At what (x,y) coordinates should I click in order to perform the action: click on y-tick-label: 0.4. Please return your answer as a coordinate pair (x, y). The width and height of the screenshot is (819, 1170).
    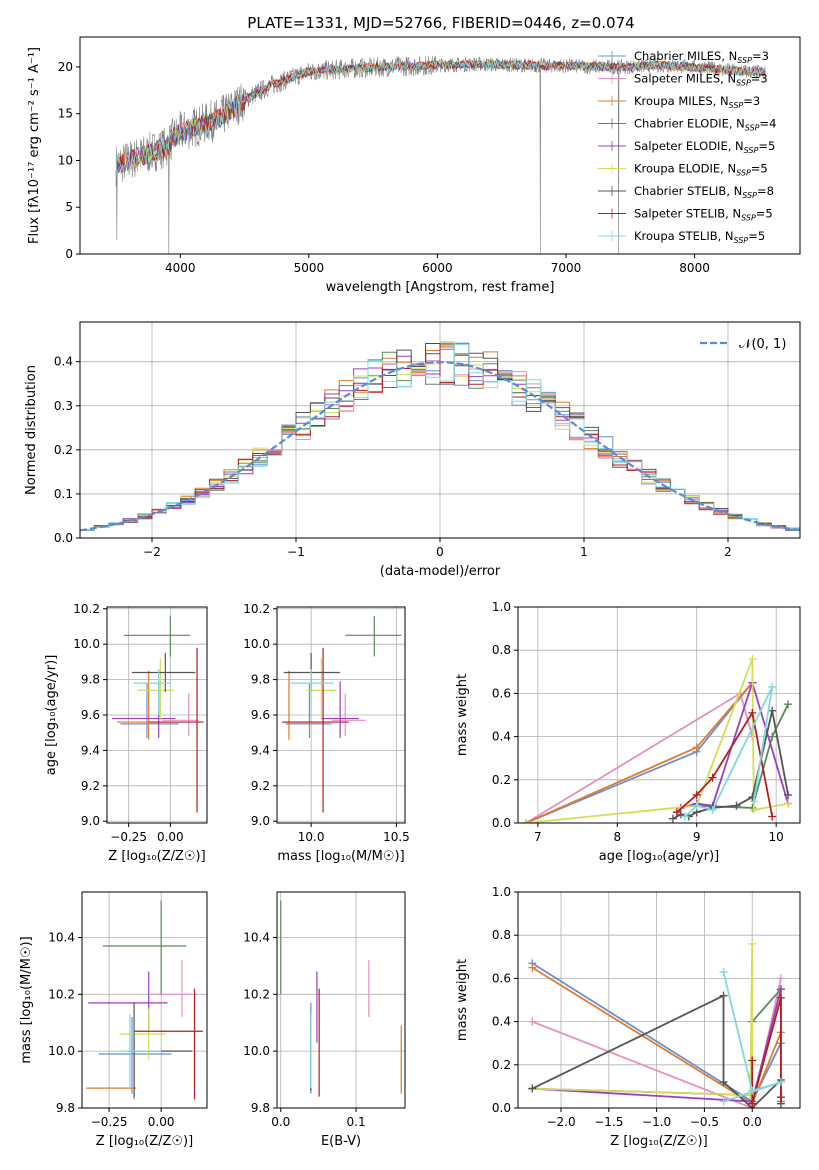
    Looking at the image, I should click on (63, 362).